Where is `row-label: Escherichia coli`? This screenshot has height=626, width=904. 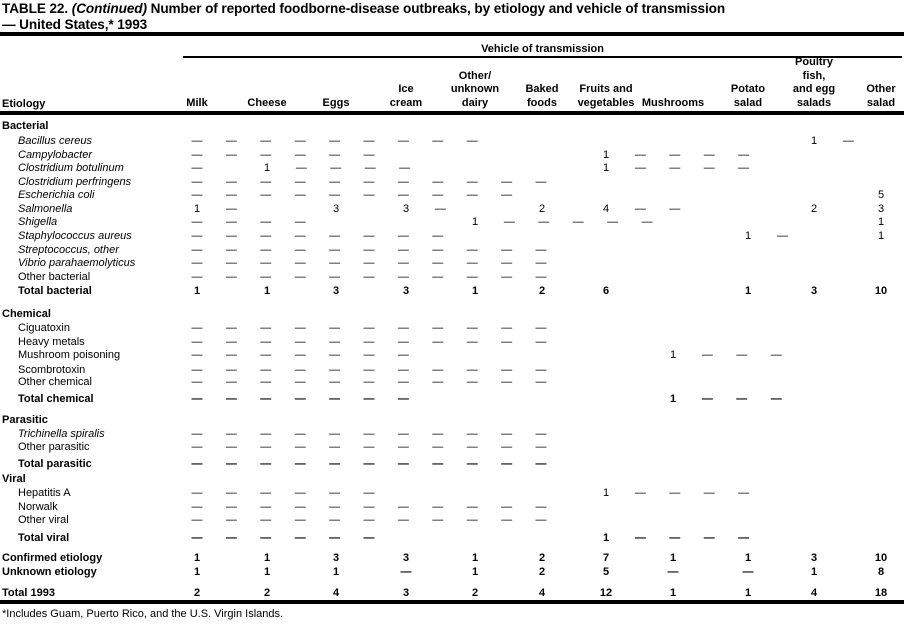 row-label: Escherichia coli is located at coordinates (56, 195).